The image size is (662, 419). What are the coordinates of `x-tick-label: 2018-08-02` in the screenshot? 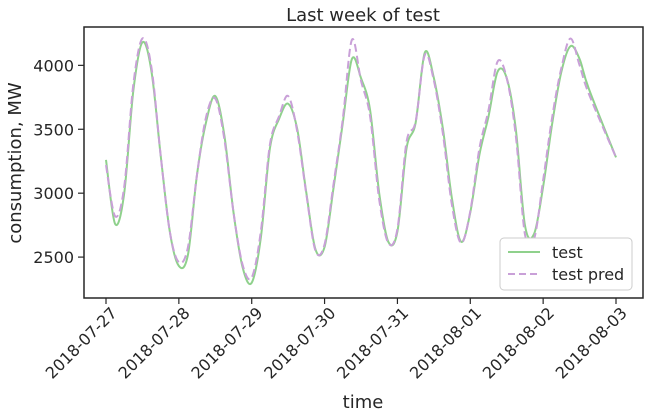 It's located at (518, 342).